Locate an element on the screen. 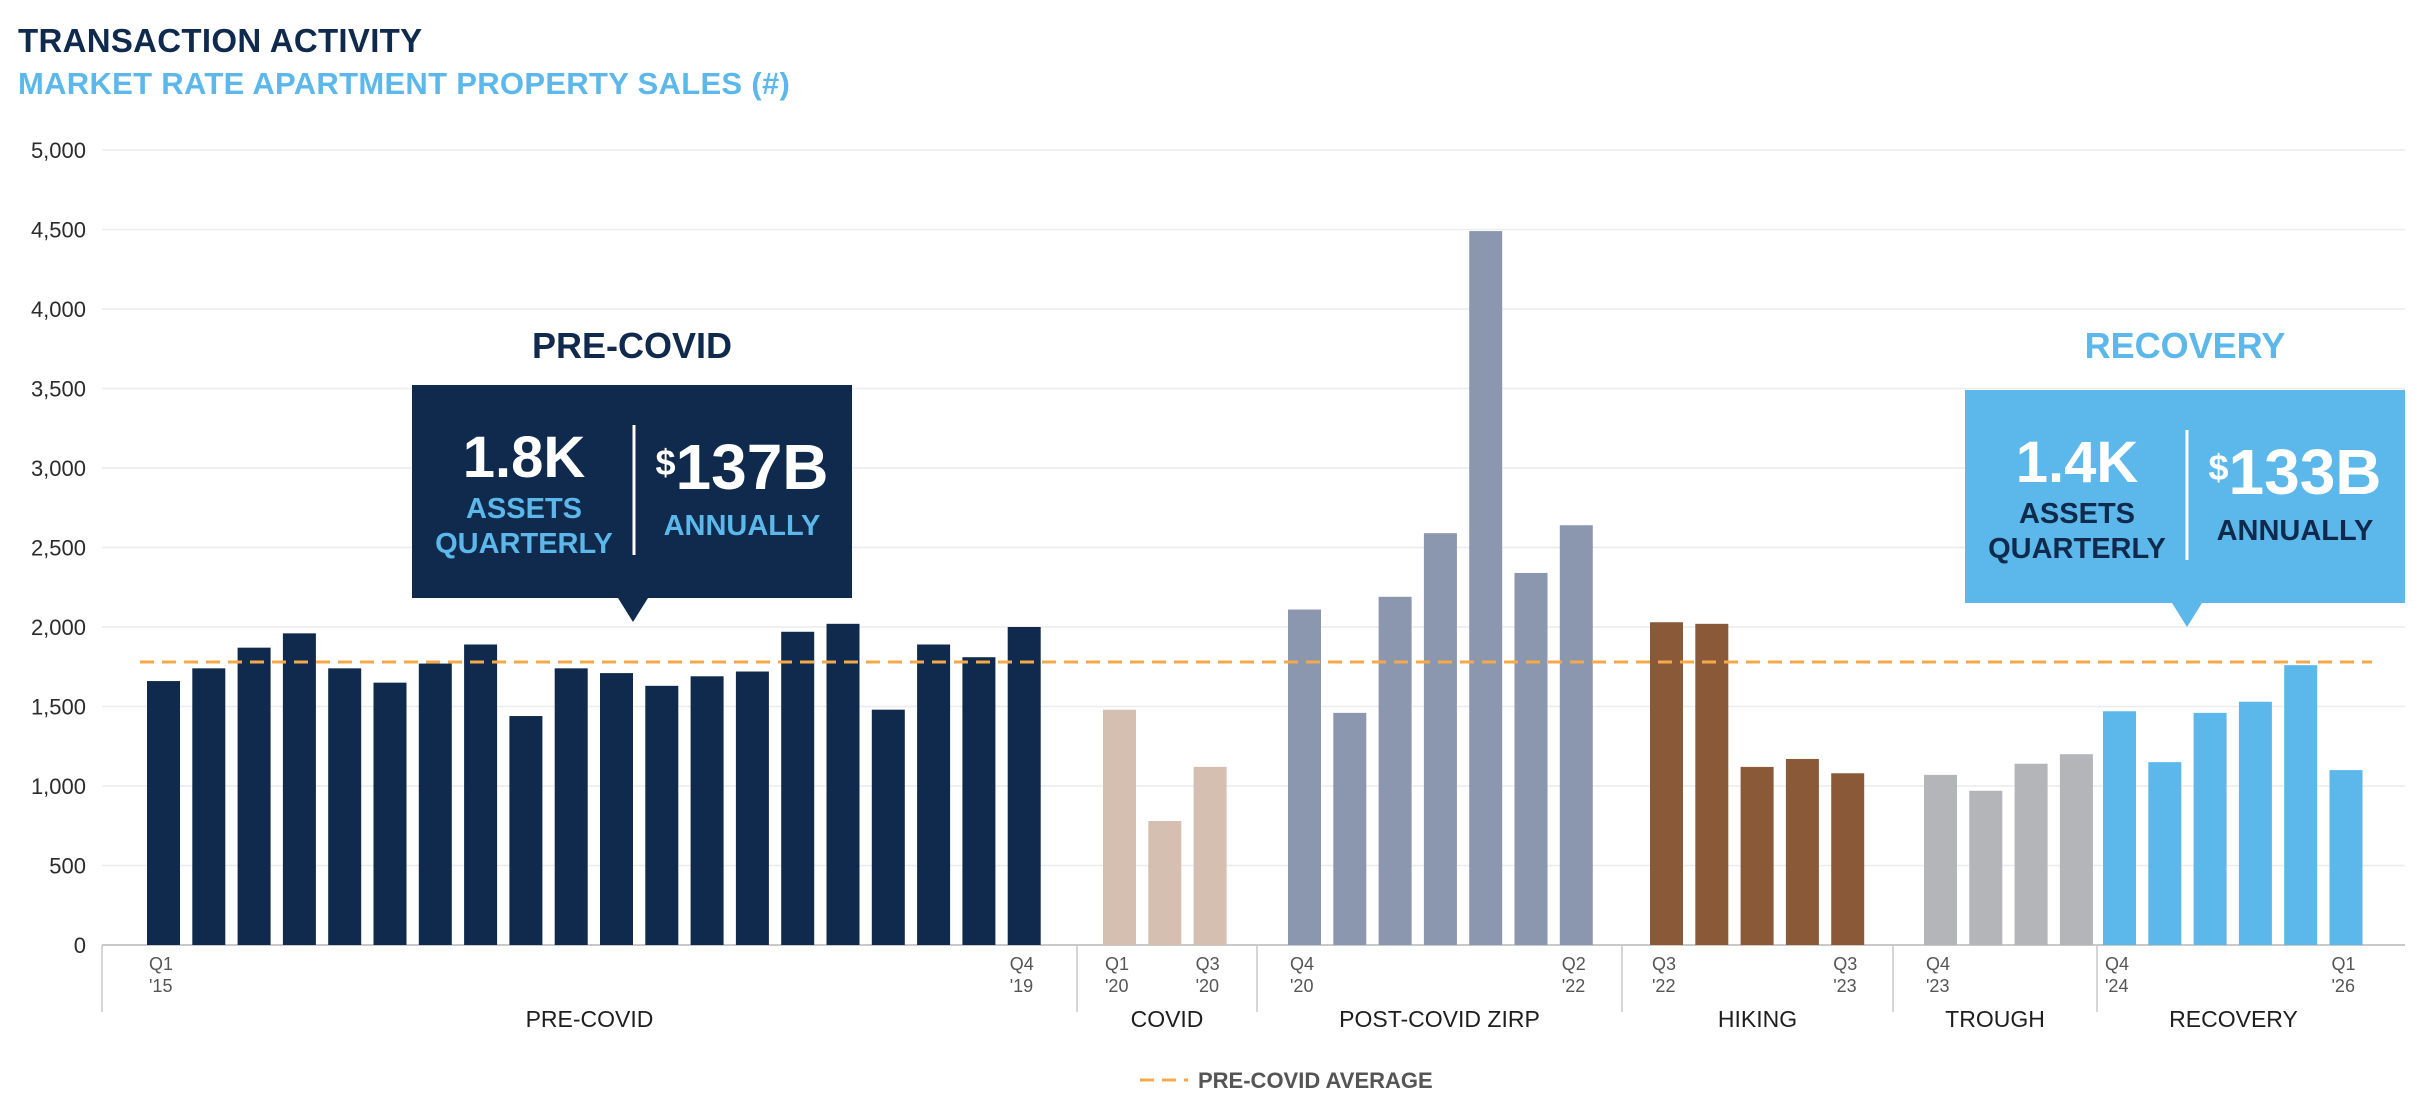 The height and width of the screenshot is (1106, 2420). callout-dollars-value: $137B is located at coordinates (741, 467).